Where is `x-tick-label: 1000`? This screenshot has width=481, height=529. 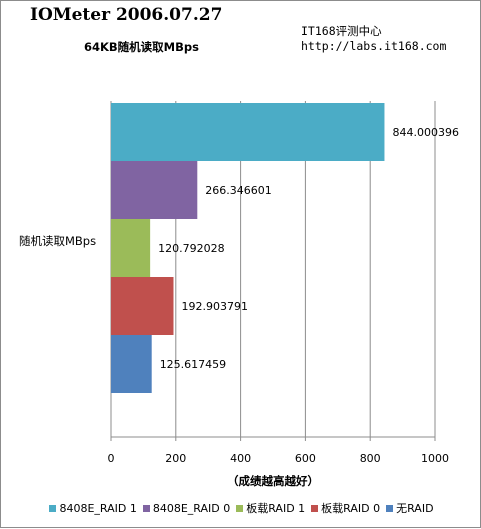
x-tick-label: 1000 is located at coordinates (435, 458).